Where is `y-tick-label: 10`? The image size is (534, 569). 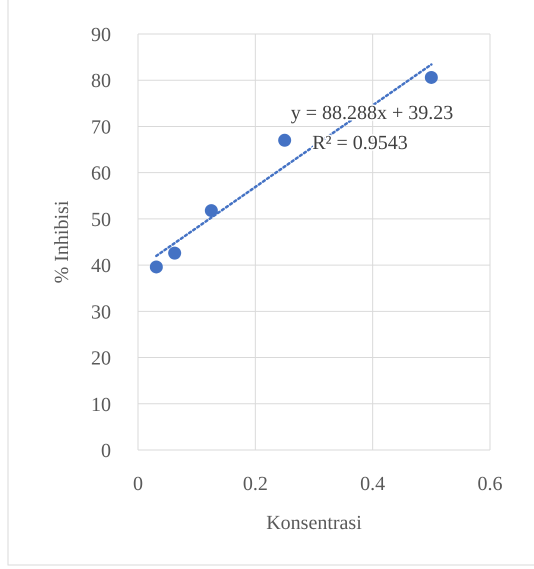 y-tick-label: 10 is located at coordinates (101, 405).